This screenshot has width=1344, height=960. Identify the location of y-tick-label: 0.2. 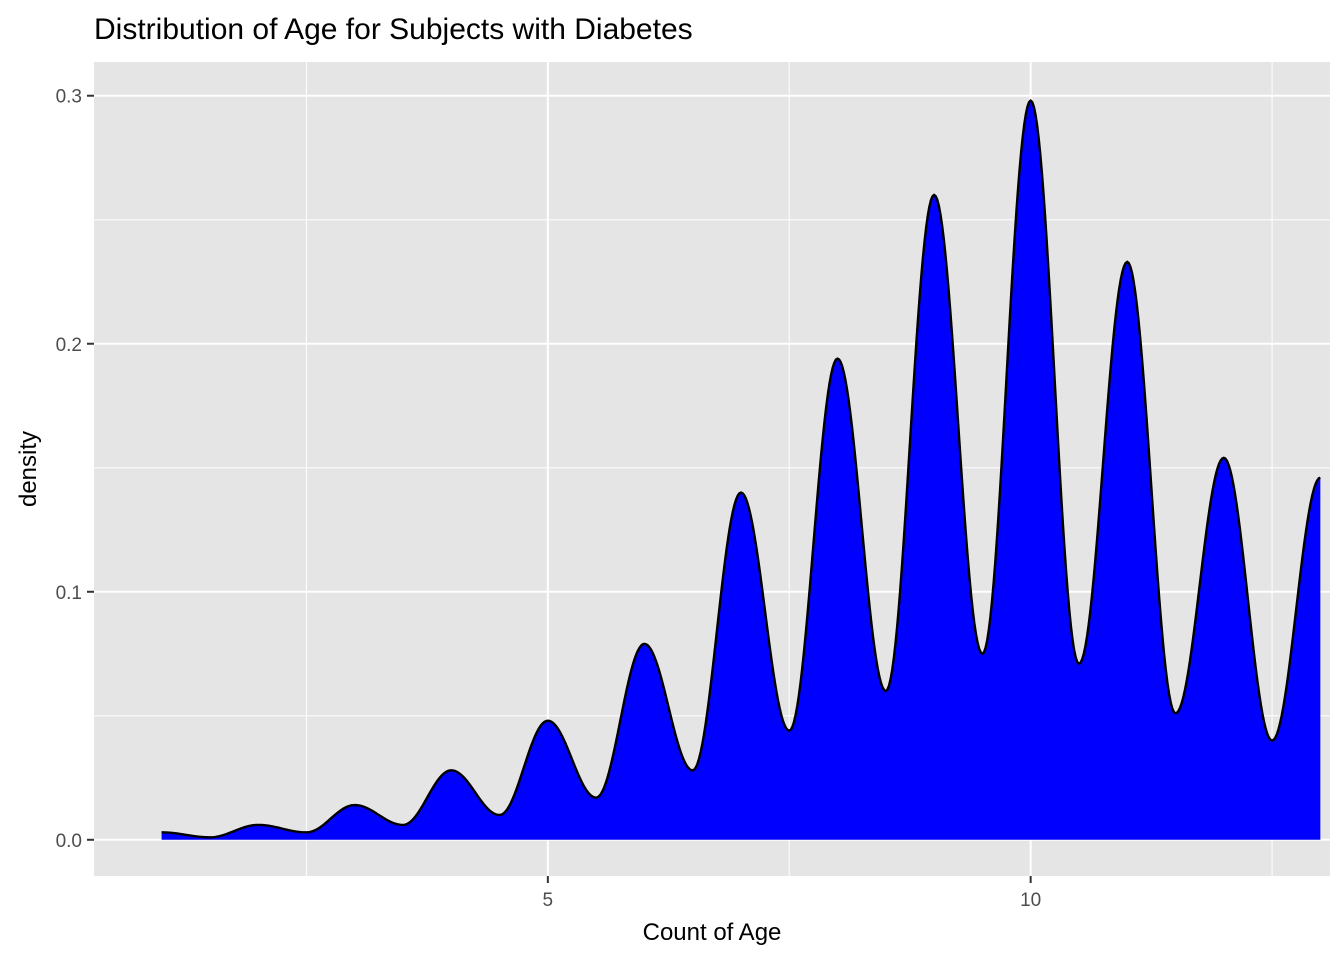
(69, 345).